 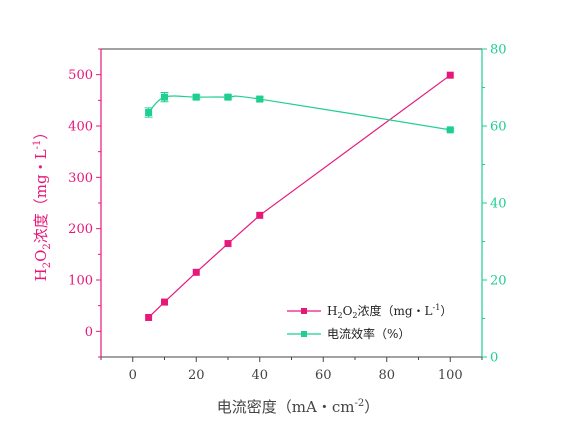 What do you see at coordinates (286, 407) in the screenshot?
I see `x-axis-title-main: 电流密度（mA・cm` at bounding box center [286, 407].